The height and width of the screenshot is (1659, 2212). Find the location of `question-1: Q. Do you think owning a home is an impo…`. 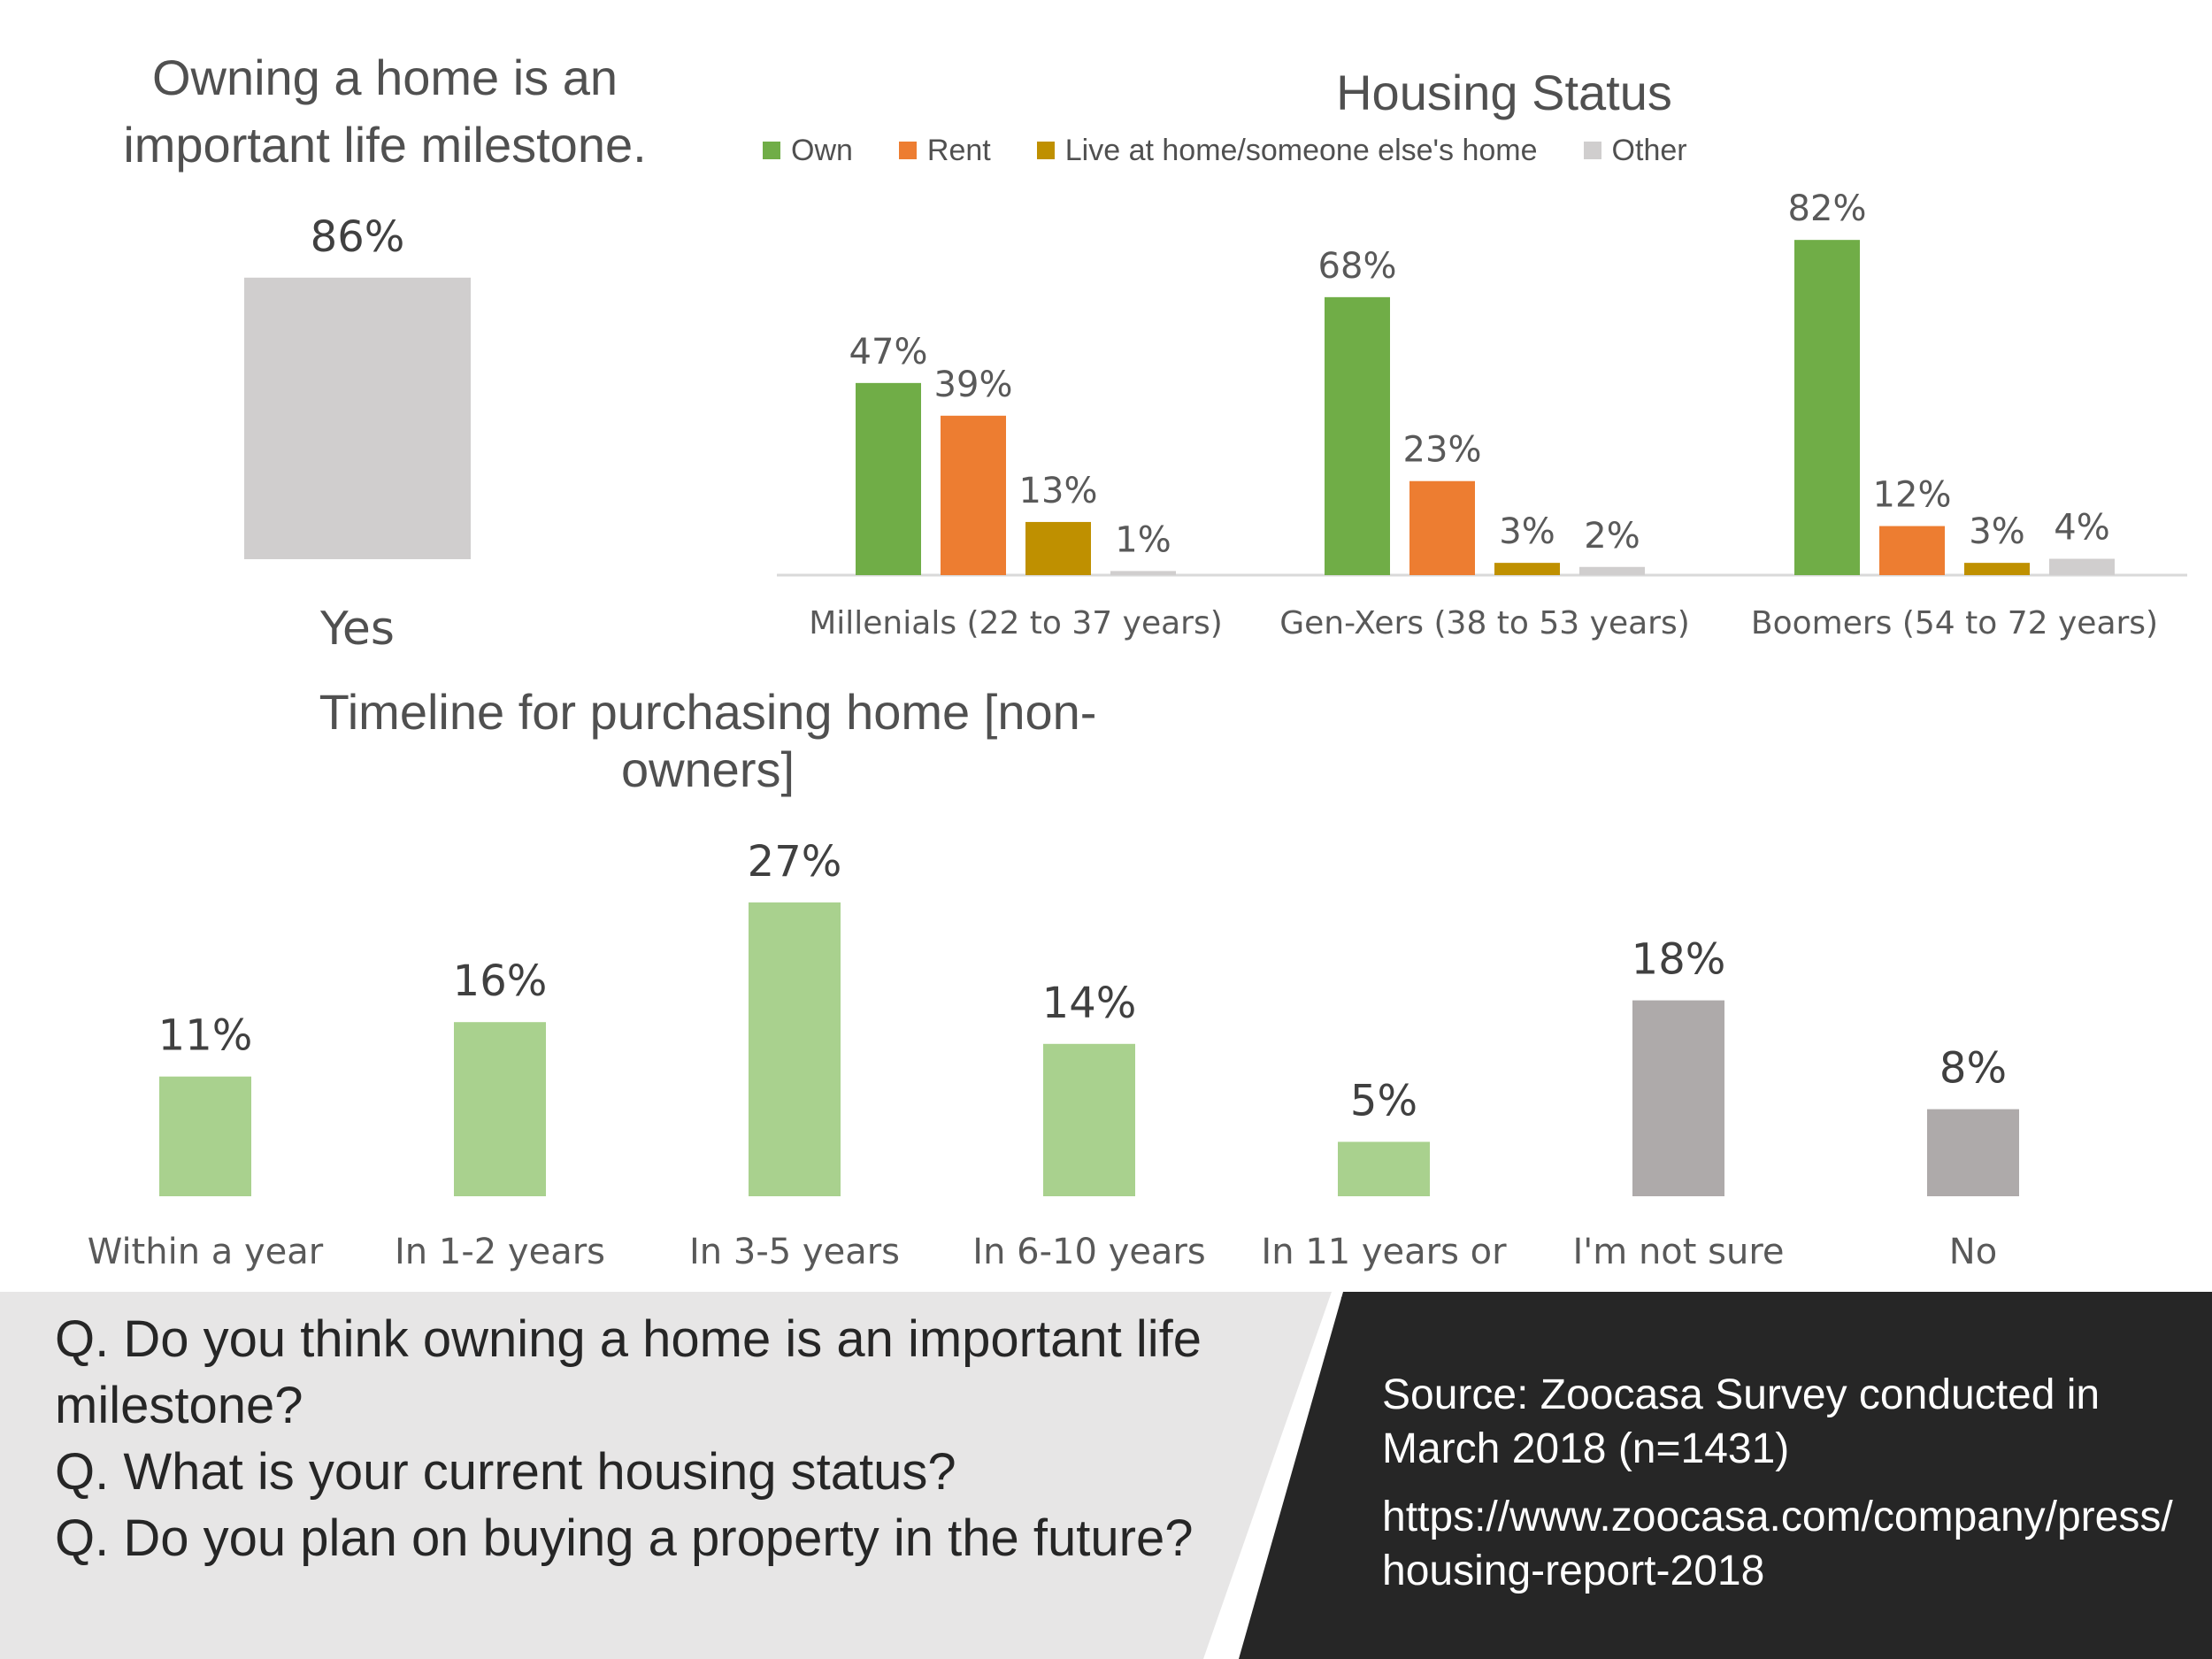

question-1: Q. Do you think owning a home is an impo… is located at coordinates (629, 1372).